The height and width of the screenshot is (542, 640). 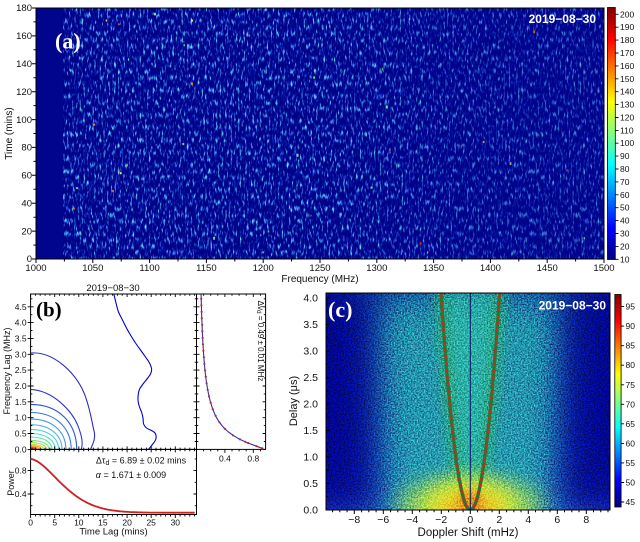 What do you see at coordinates (631, 424) in the screenshot?
I see `svg-text: 65` at bounding box center [631, 424].